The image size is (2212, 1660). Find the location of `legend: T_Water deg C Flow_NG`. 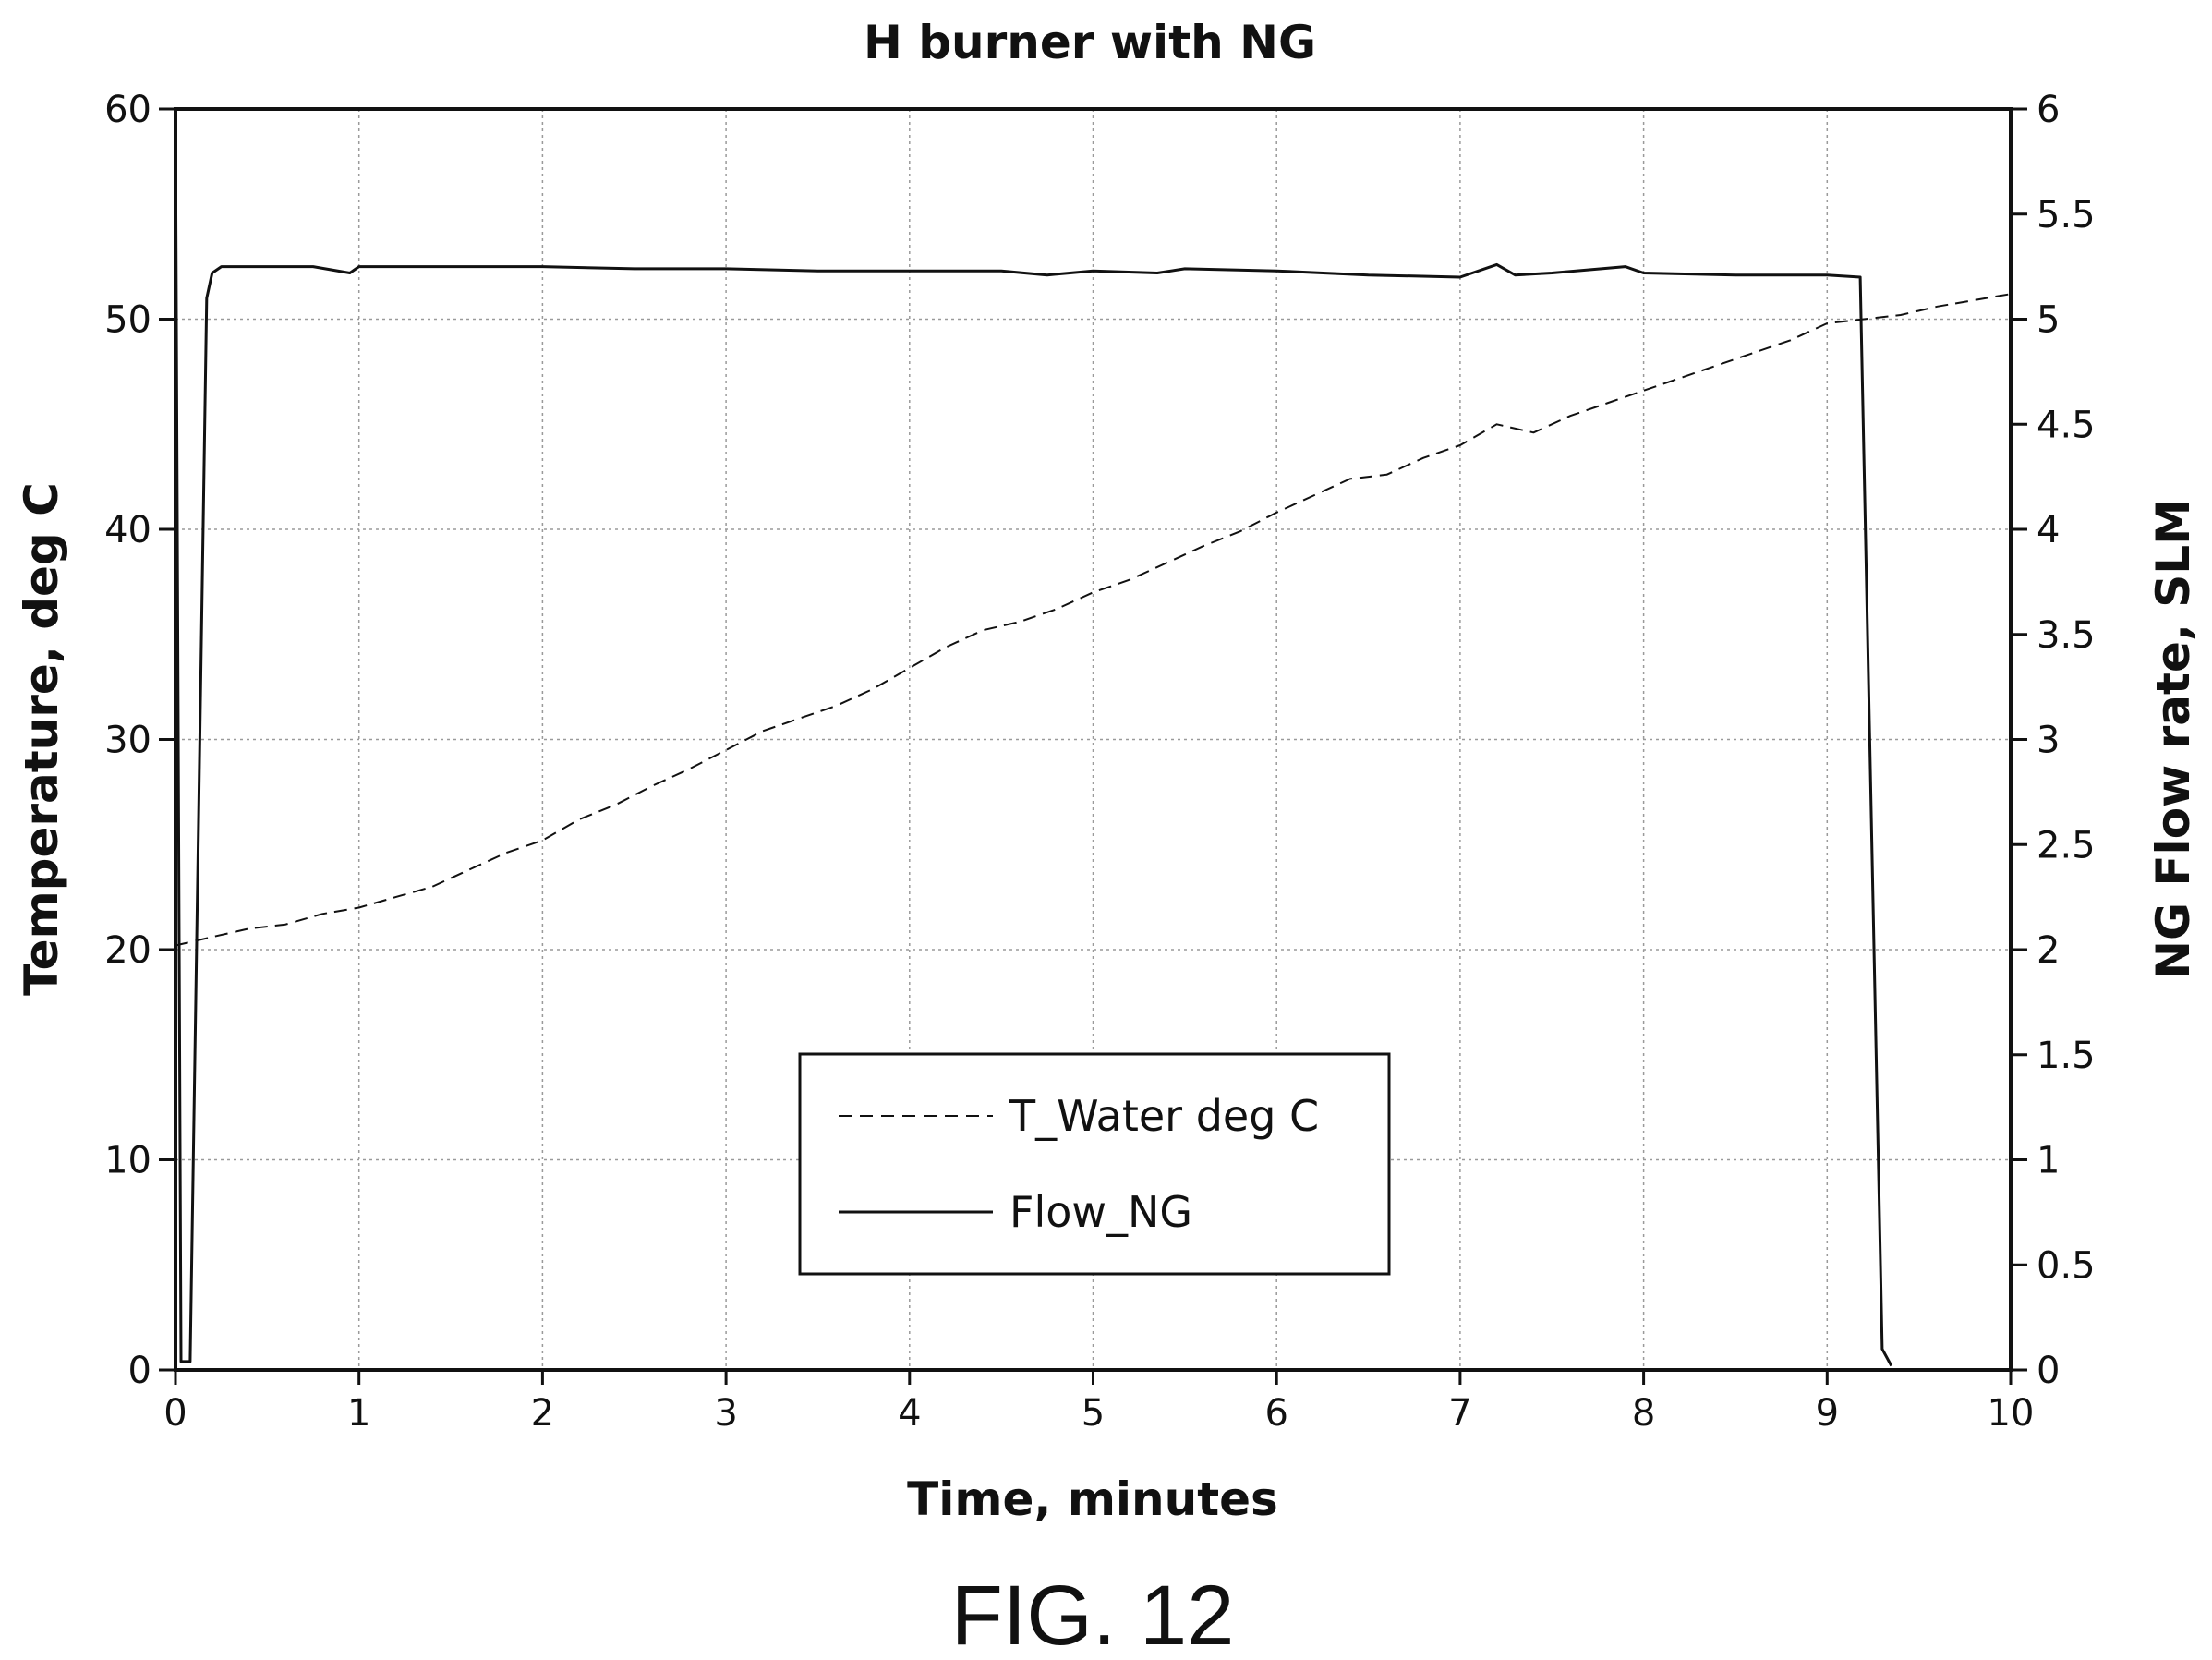

legend: T_Water deg C Flow_NG is located at coordinates (1094, 1164).